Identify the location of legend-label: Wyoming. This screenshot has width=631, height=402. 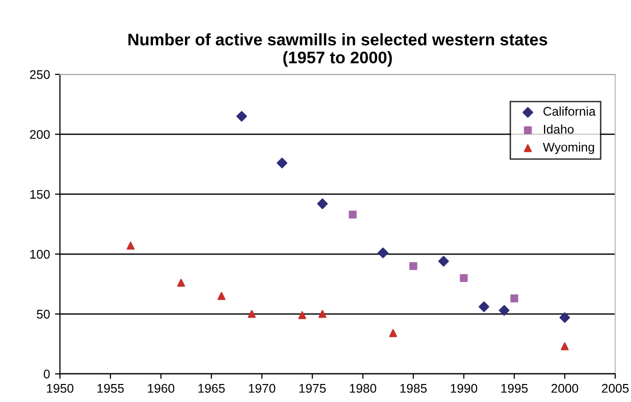
(568, 148).